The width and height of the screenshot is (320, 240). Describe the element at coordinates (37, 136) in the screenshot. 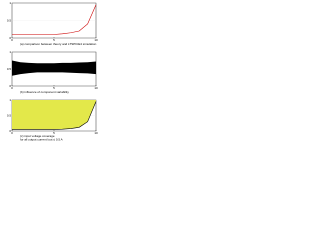

I see `caption: (c) input voltage coverage` at that location.